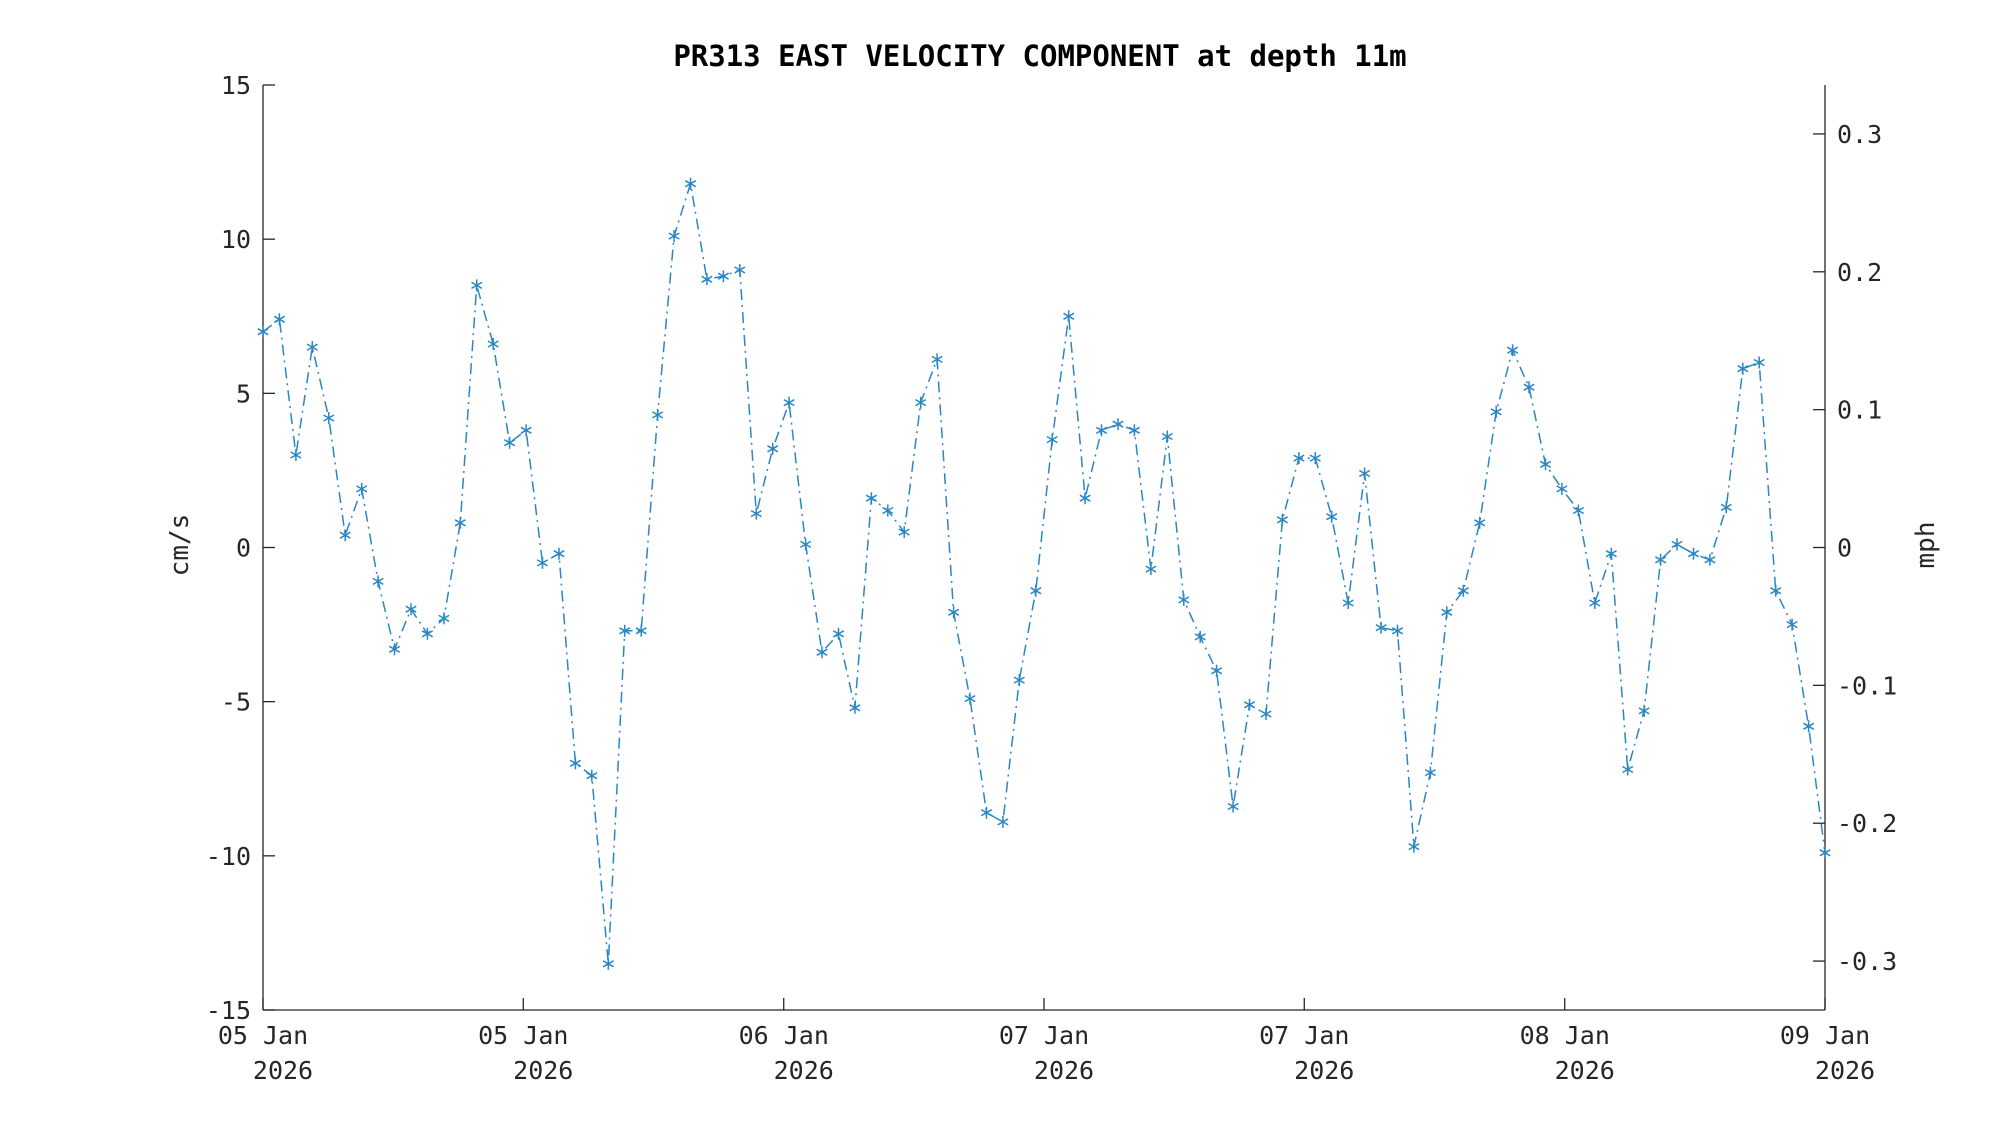  Describe the element at coordinates (1859, 410) in the screenshot. I see `y-tick-label-right: 0.1` at that location.